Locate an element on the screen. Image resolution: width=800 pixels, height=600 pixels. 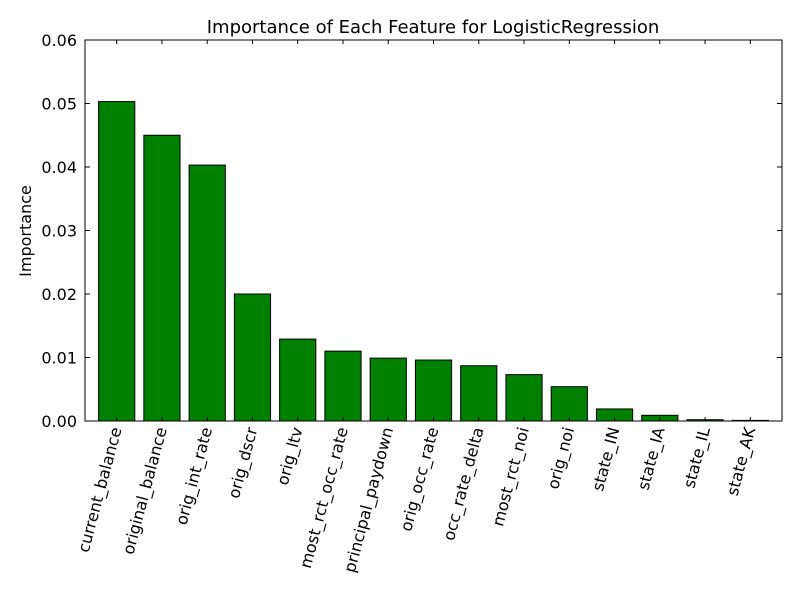
y-tick-label: 0.06 is located at coordinates (59, 40).